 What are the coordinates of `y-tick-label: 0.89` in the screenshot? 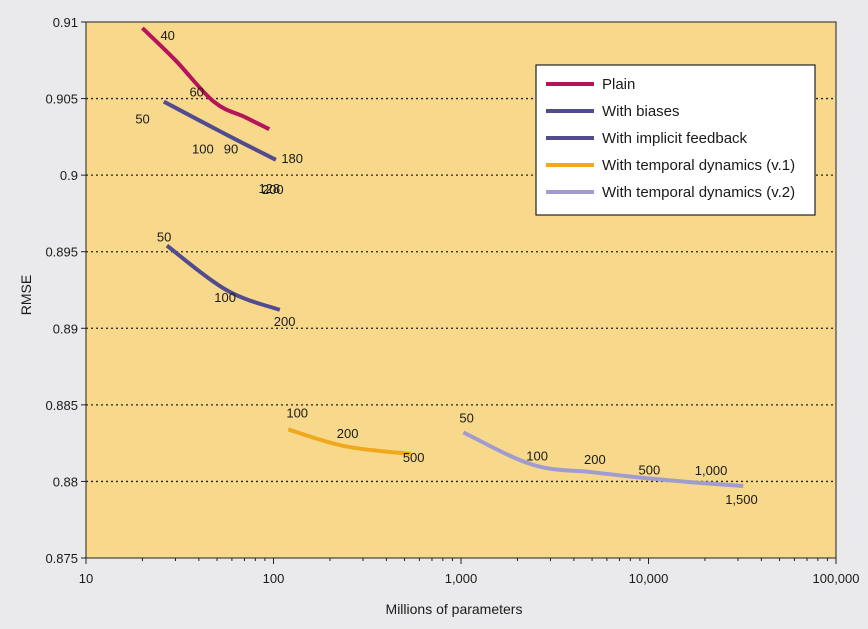 It's located at (65, 328).